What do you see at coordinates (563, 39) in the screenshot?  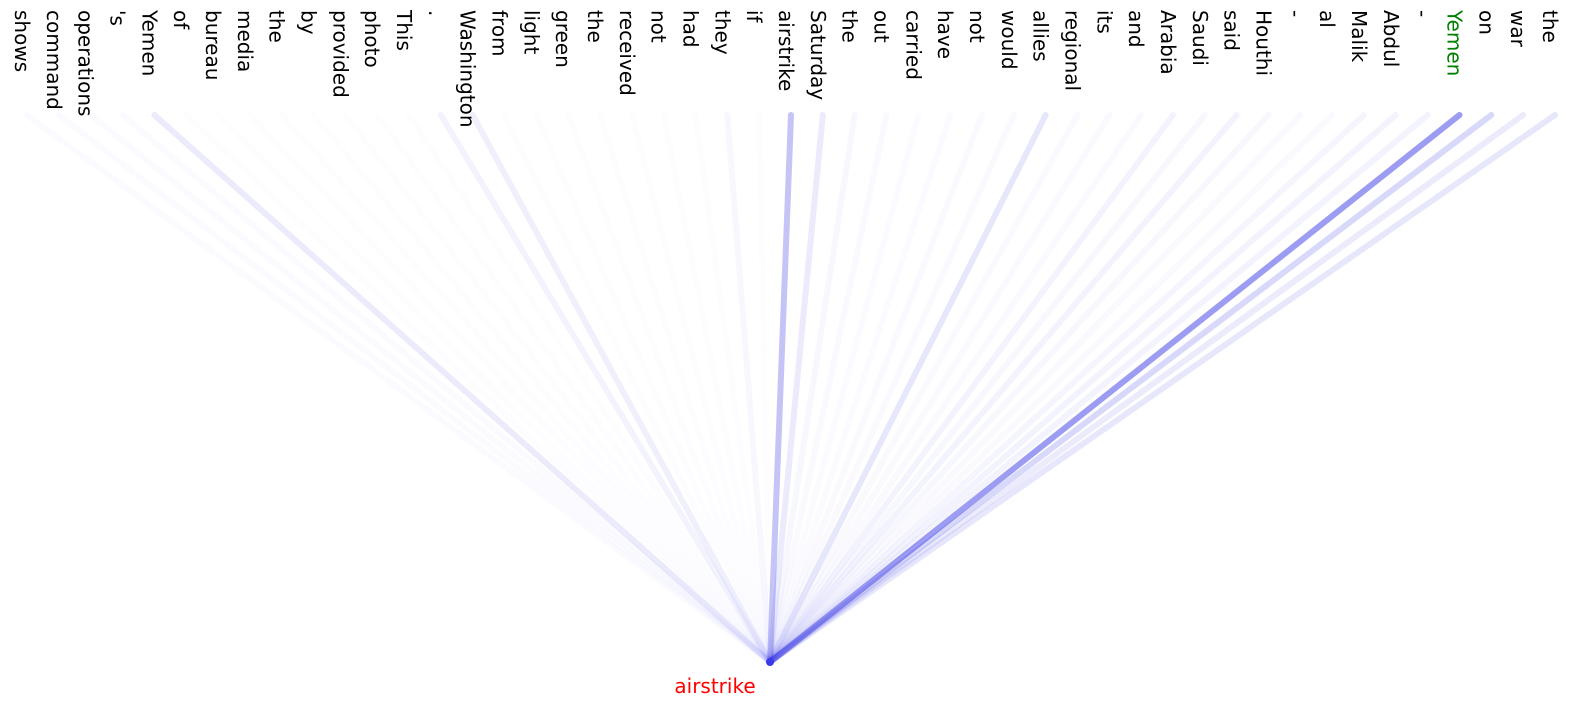 I see `token-word: green` at bounding box center [563, 39].